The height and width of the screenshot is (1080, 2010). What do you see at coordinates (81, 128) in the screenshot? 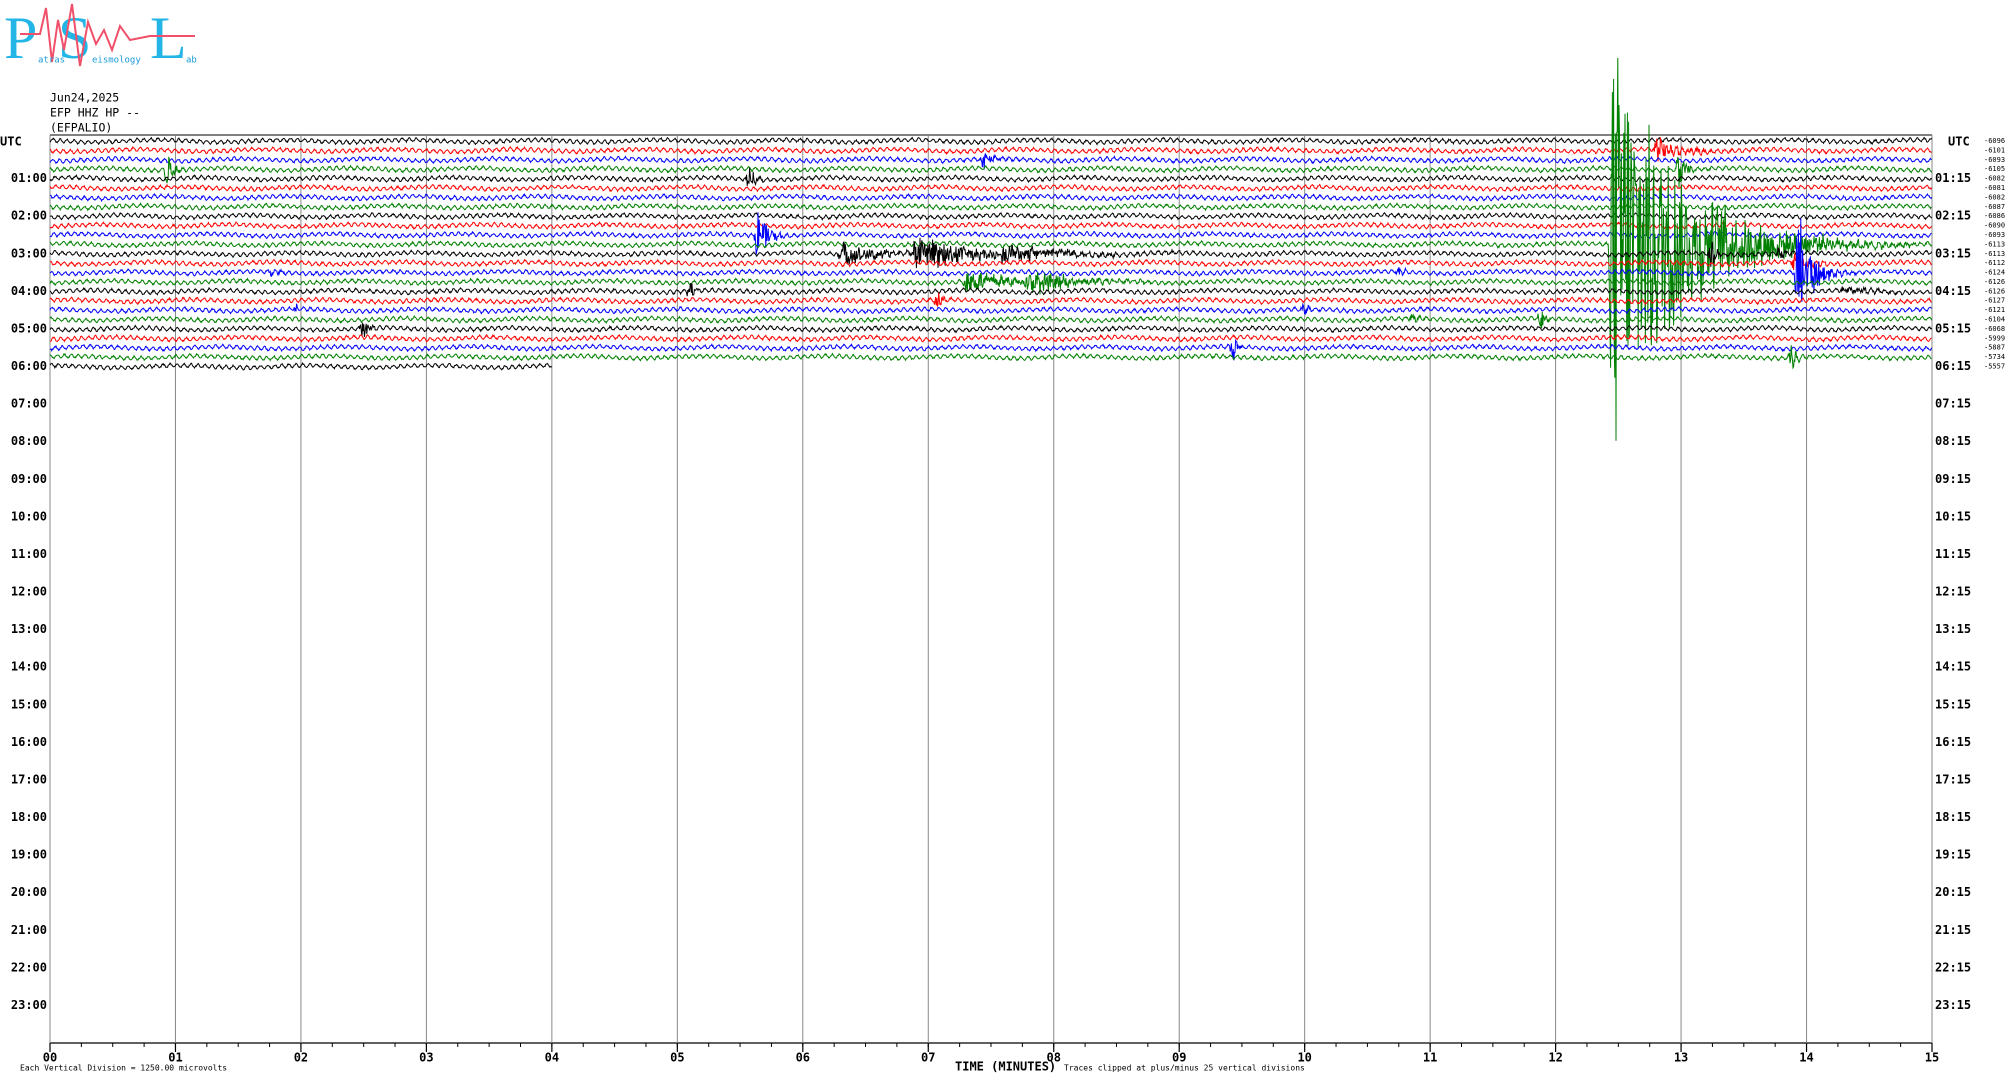
I see `site: (EFPALIO)` at bounding box center [81, 128].